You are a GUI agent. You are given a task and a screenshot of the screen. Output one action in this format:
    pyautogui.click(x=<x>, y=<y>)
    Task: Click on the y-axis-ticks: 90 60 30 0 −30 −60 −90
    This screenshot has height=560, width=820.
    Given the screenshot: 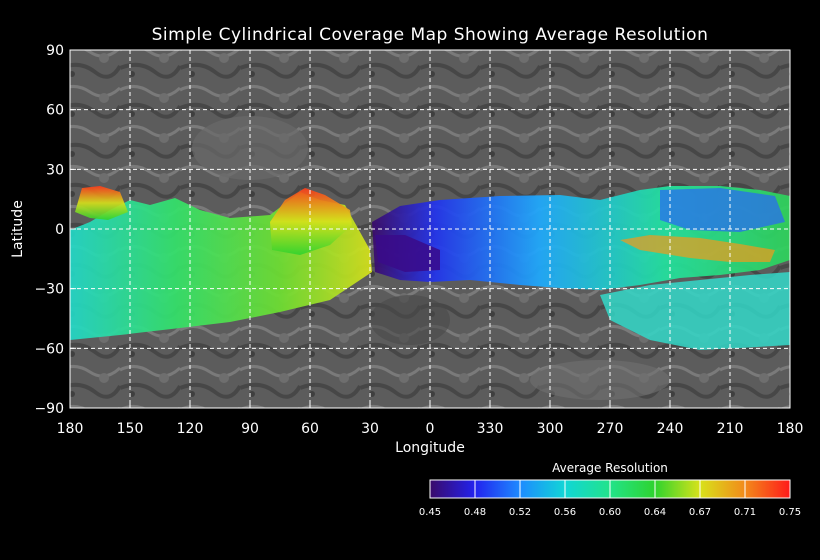 What is the action you would take?
    pyautogui.click(x=55, y=230)
    